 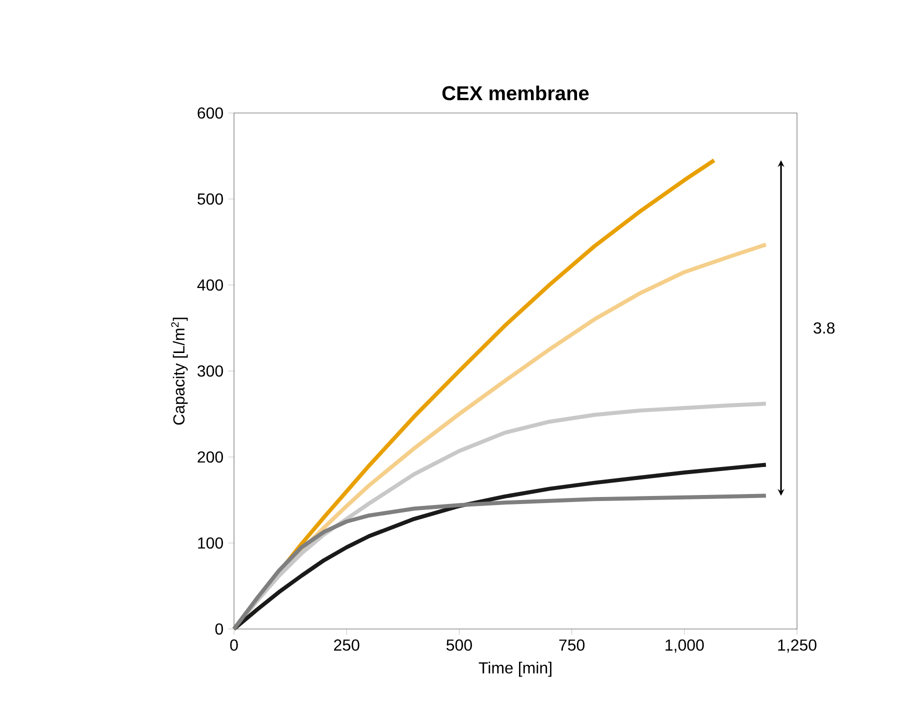 I want to click on x-tick-label: 500, so click(x=459, y=645).